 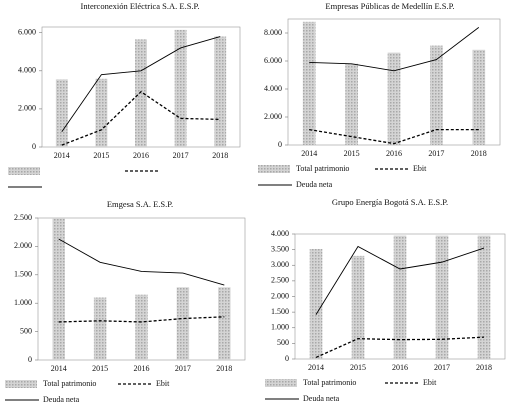 What do you see at coordinates (390, 202) in the screenshot?
I see `chart-title: Grupo Energía Bogotá S.A. E.S.P.` at bounding box center [390, 202].